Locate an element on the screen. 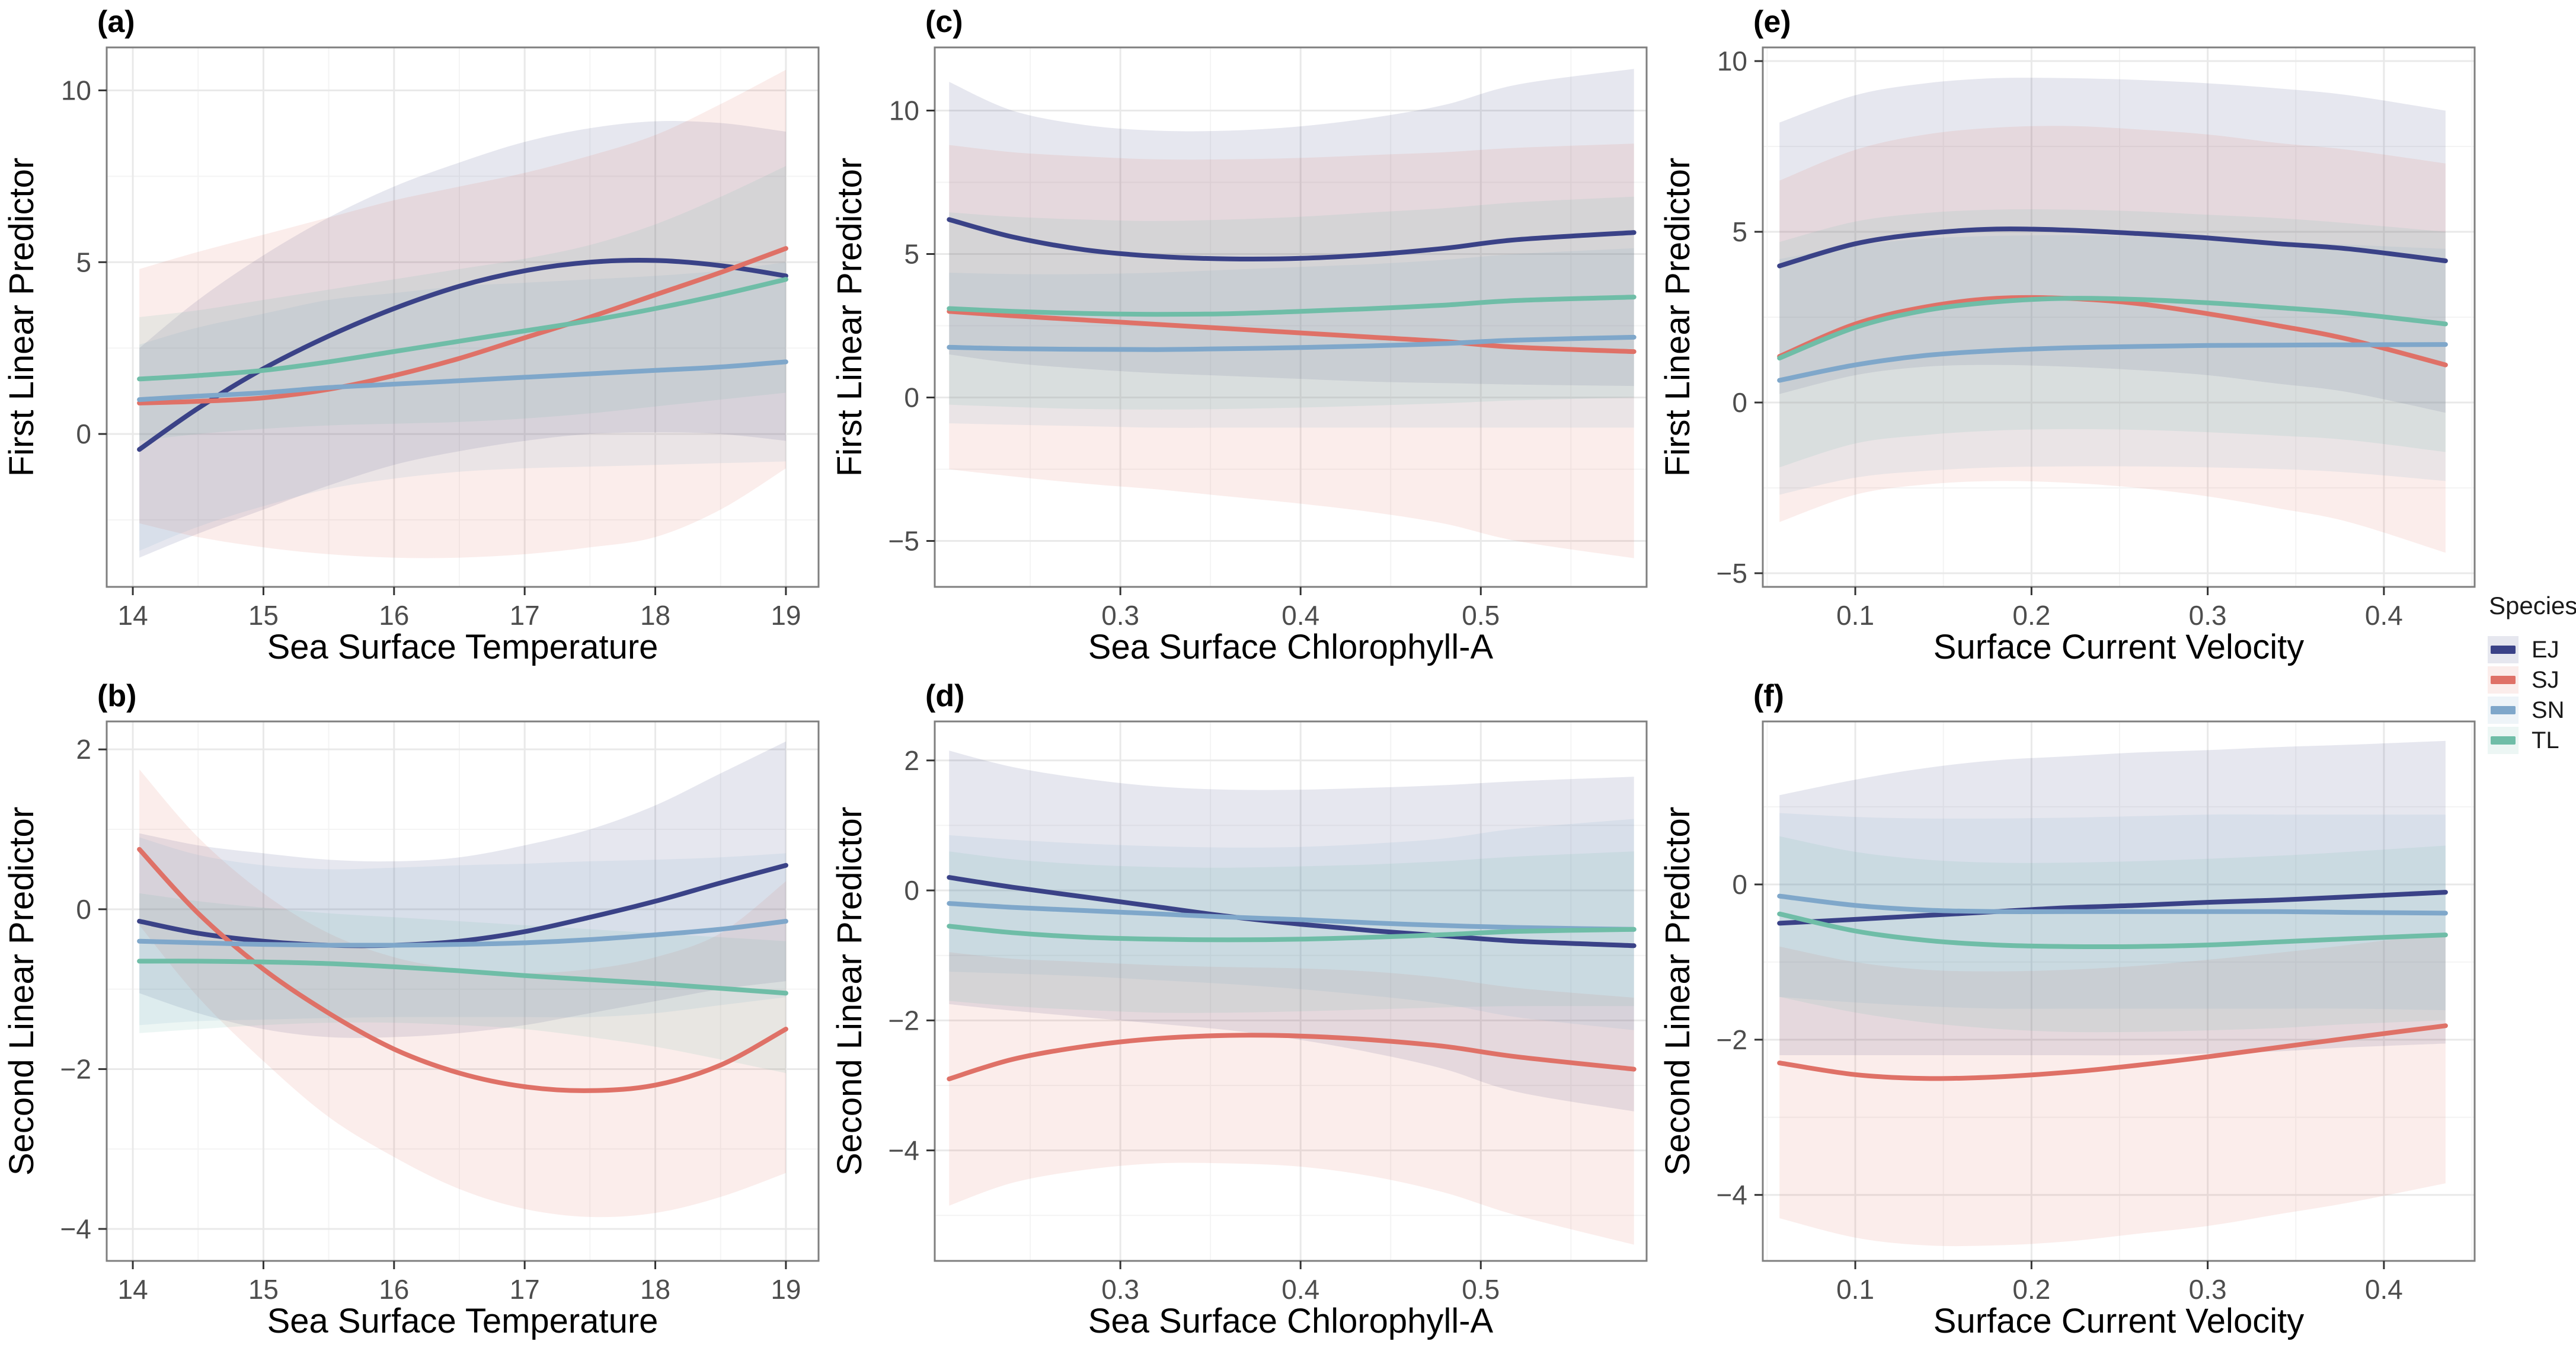 This screenshot has width=2576, height=1351. legend-entry-label: TL is located at coordinates (2545, 740).